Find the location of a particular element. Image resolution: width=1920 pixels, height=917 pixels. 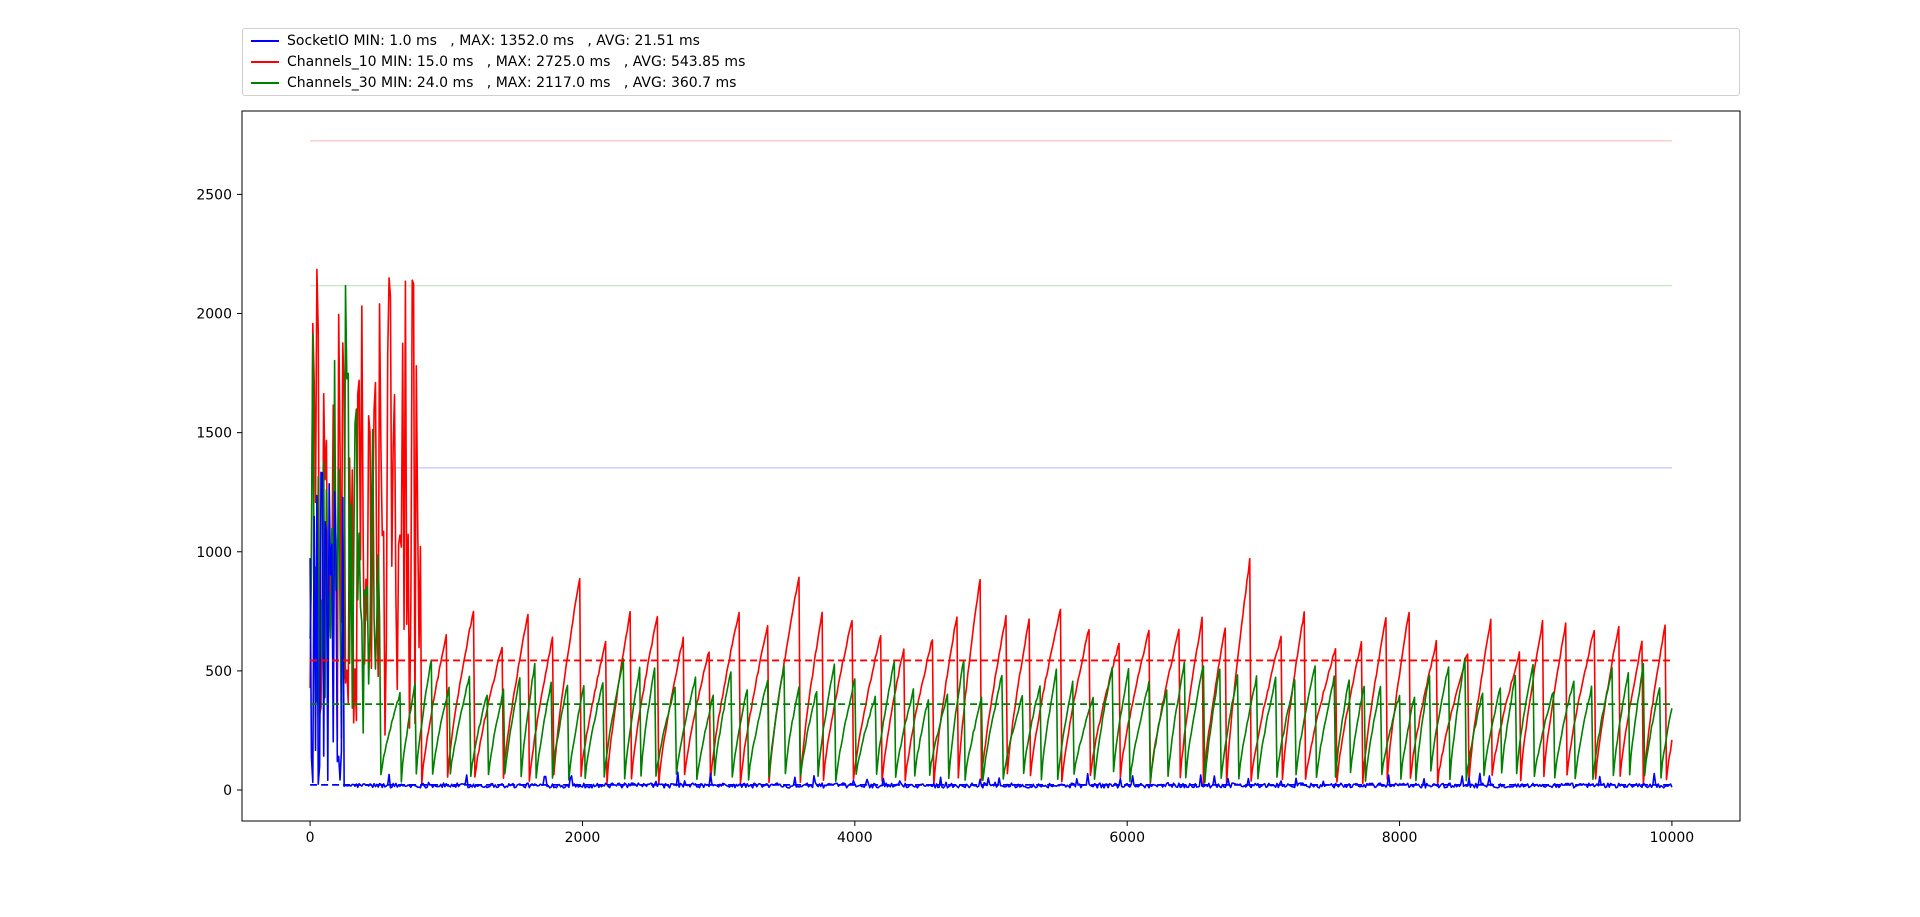

y-axis: 0 500 1000 1500 2000 2500 is located at coordinates (219, 493).